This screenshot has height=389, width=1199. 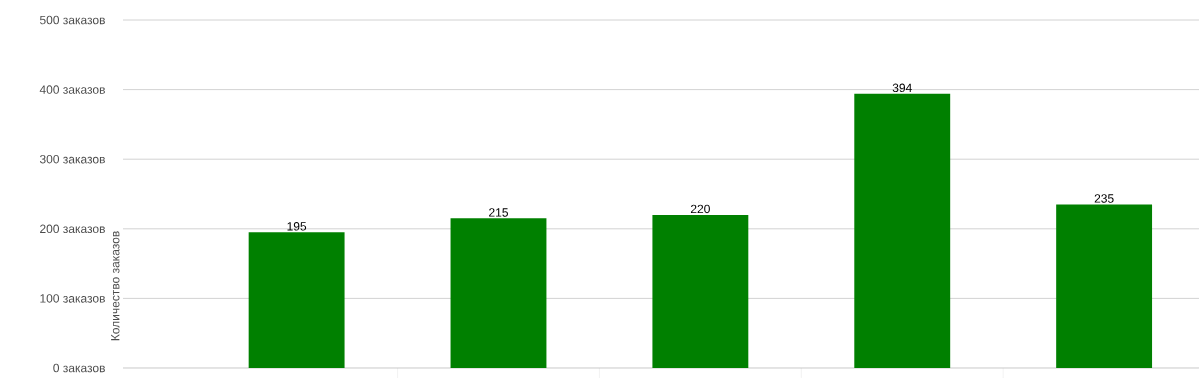 What do you see at coordinates (498, 212) in the screenshot?
I see `data-label: 215` at bounding box center [498, 212].